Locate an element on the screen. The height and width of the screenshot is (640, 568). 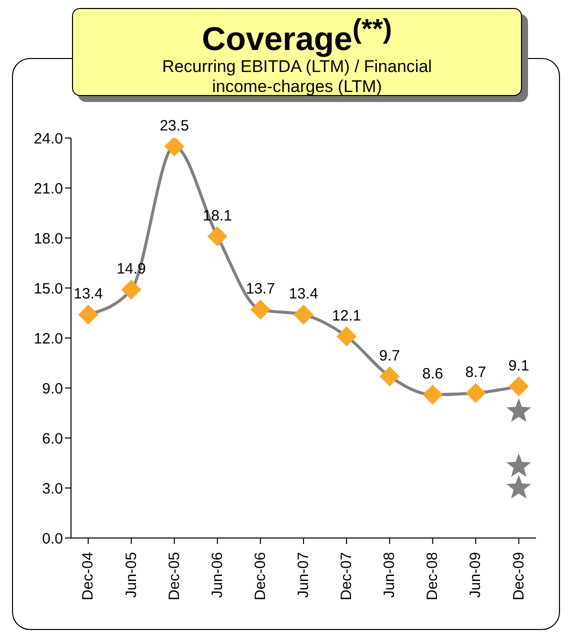
y-tick-label: 21.0 is located at coordinates (48, 189).